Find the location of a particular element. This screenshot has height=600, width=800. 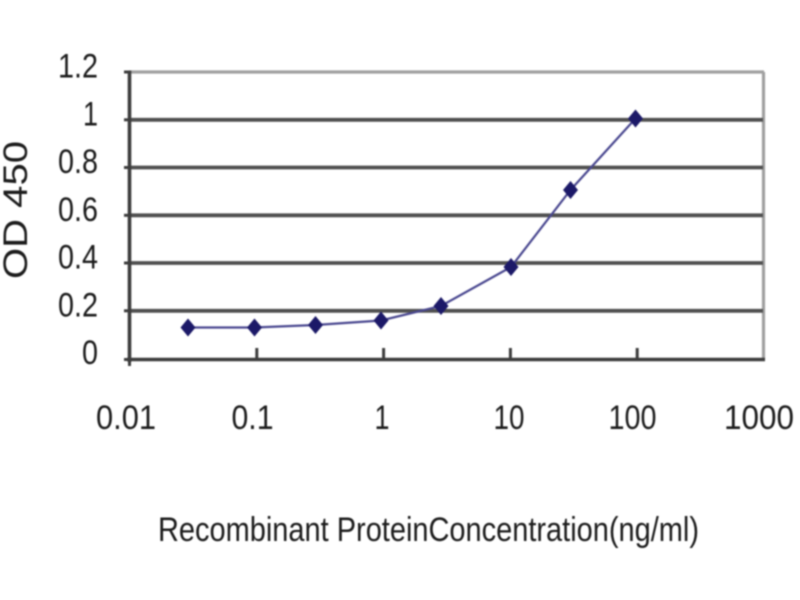

svg-text: 0 is located at coordinates (90, 353).